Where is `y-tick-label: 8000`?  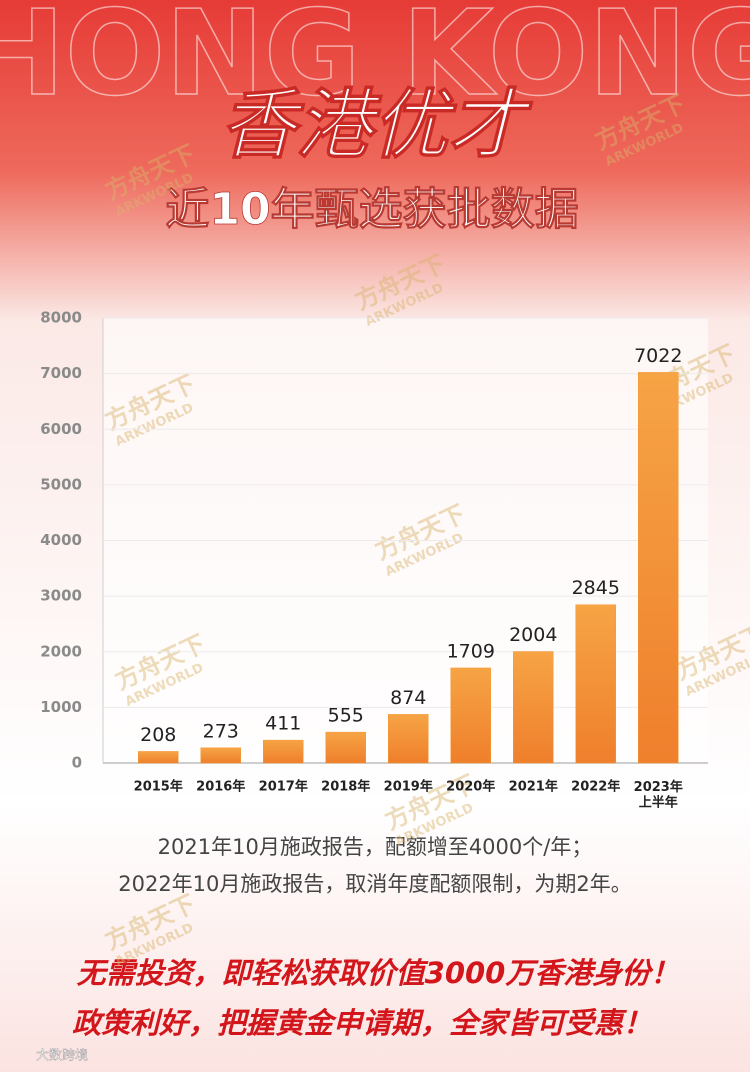
y-tick-label: 8000 is located at coordinates (61, 318).